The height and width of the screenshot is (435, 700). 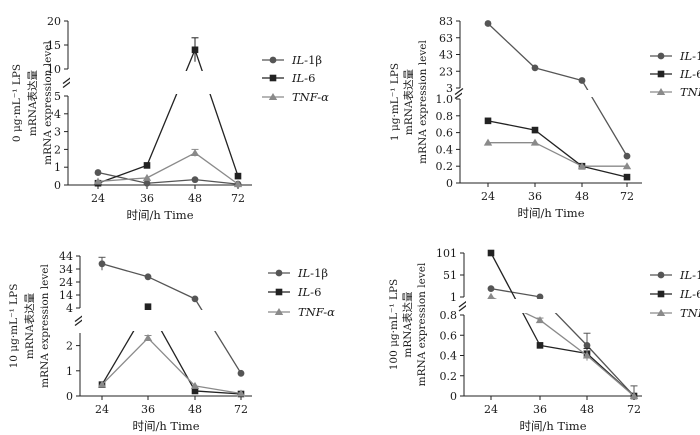 What do you see at coordinates (69, 308) in the screenshot?
I see `y-tick-label: 4` at bounding box center [69, 308].